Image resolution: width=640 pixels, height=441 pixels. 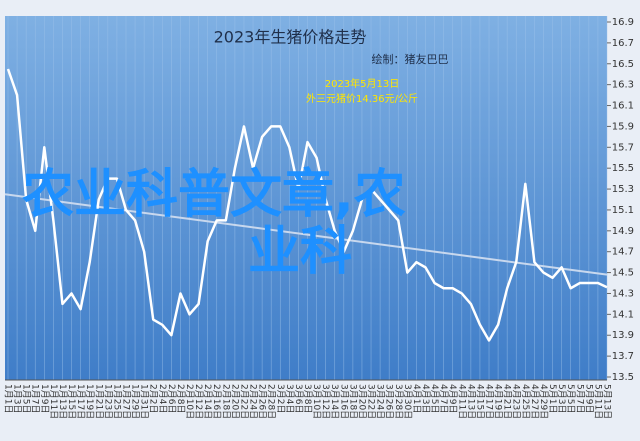 I want to click on x-tick-label: 4月17日, so click(x=489, y=401).